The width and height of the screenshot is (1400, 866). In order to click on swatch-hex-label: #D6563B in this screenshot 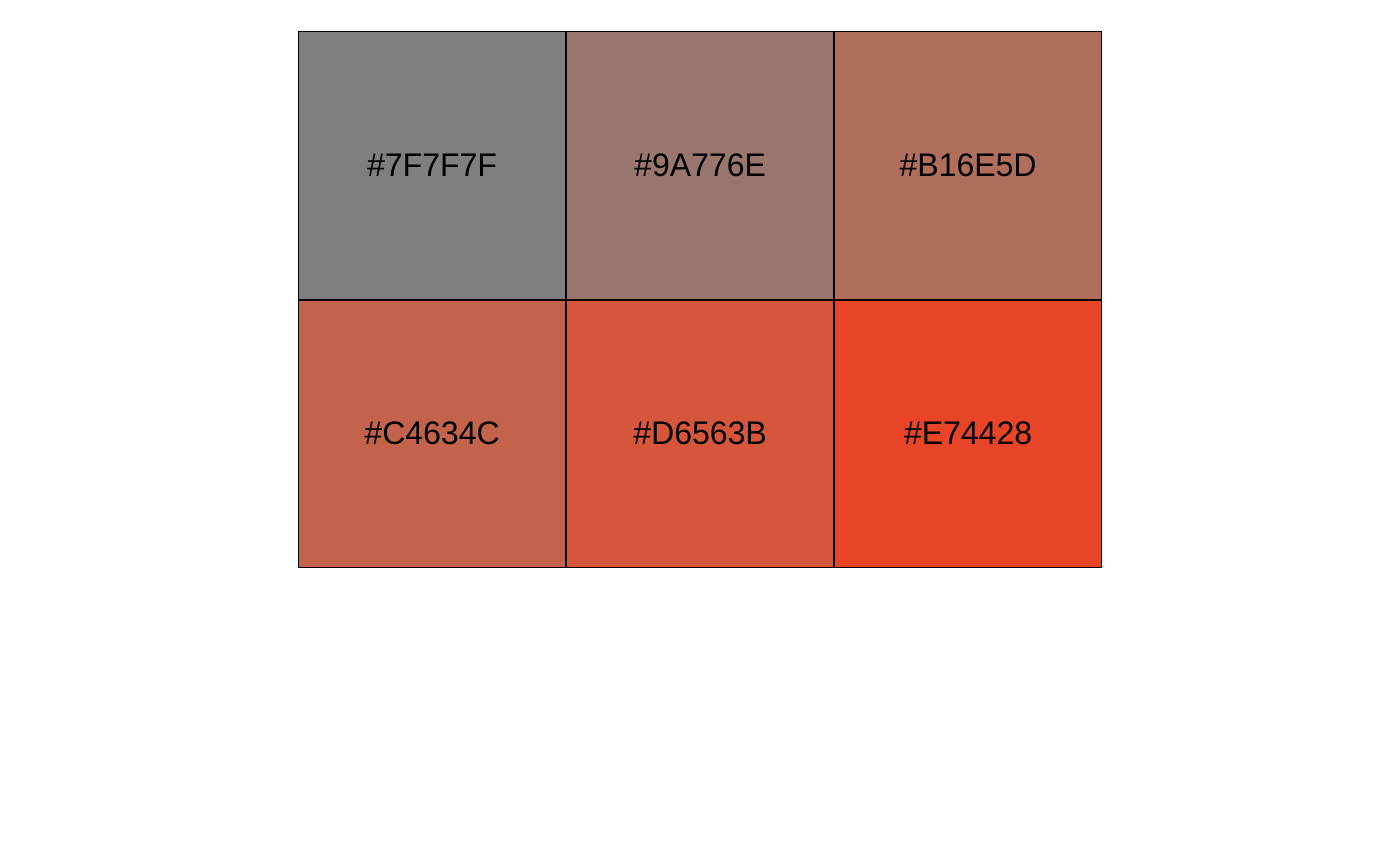, I will do `click(700, 433)`.